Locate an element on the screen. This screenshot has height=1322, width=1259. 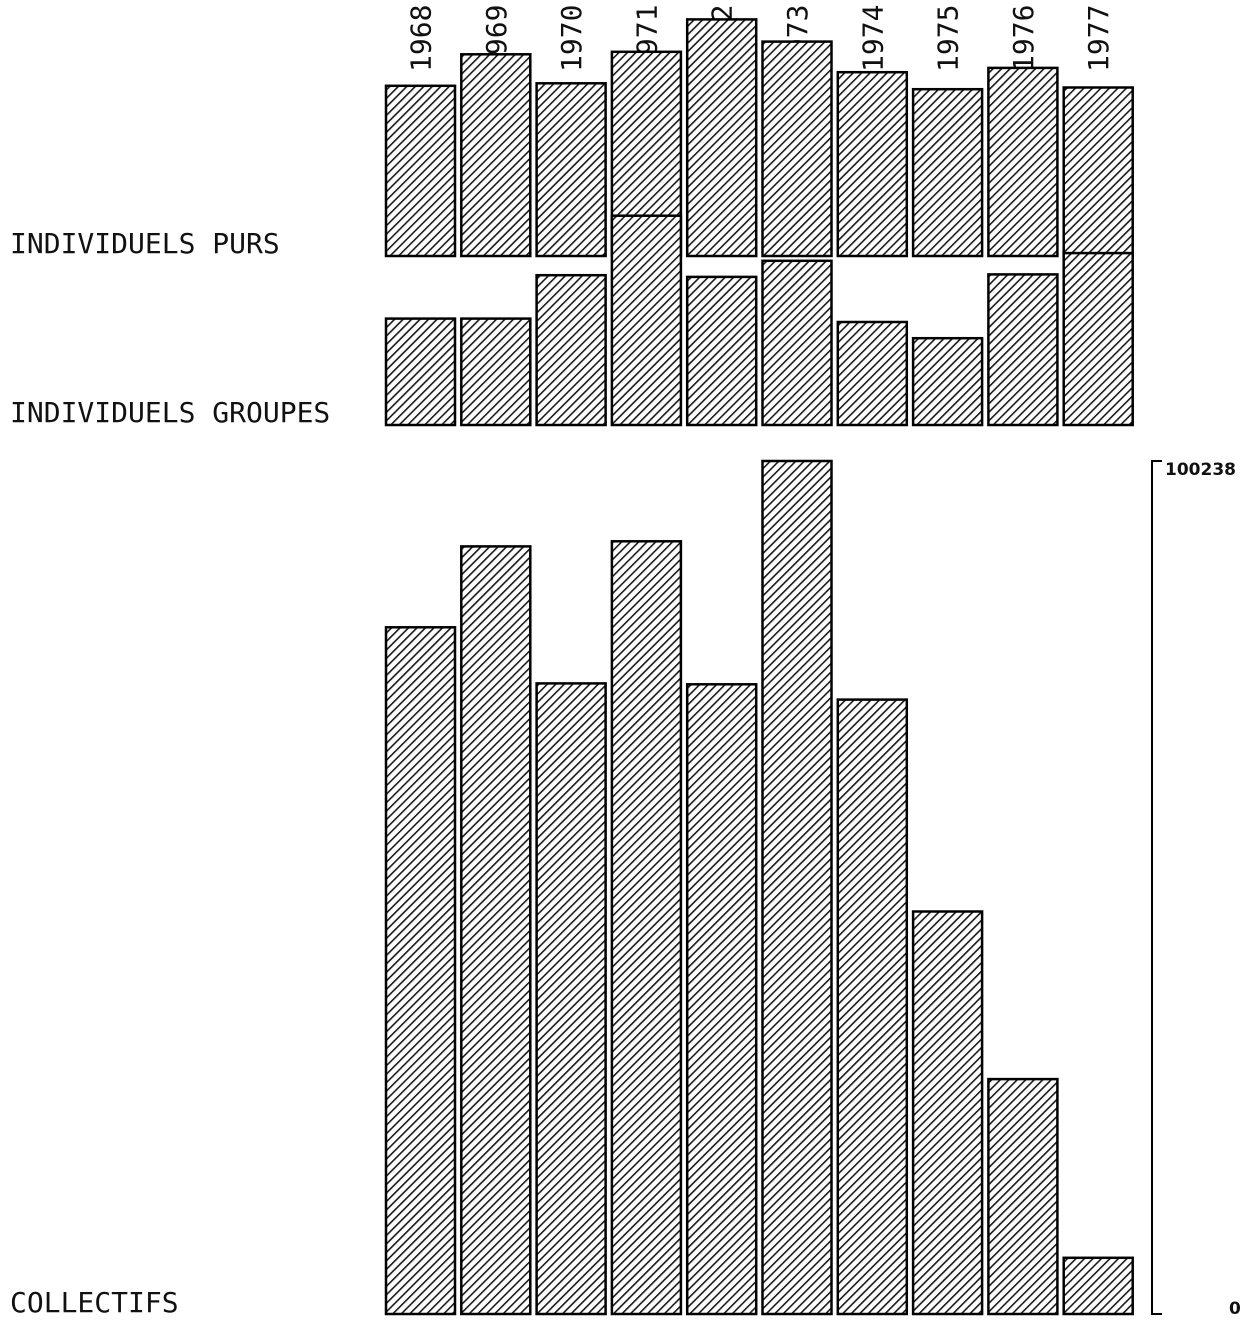
series-label-collectifs: COLLECTIFS is located at coordinates (94, 1302).